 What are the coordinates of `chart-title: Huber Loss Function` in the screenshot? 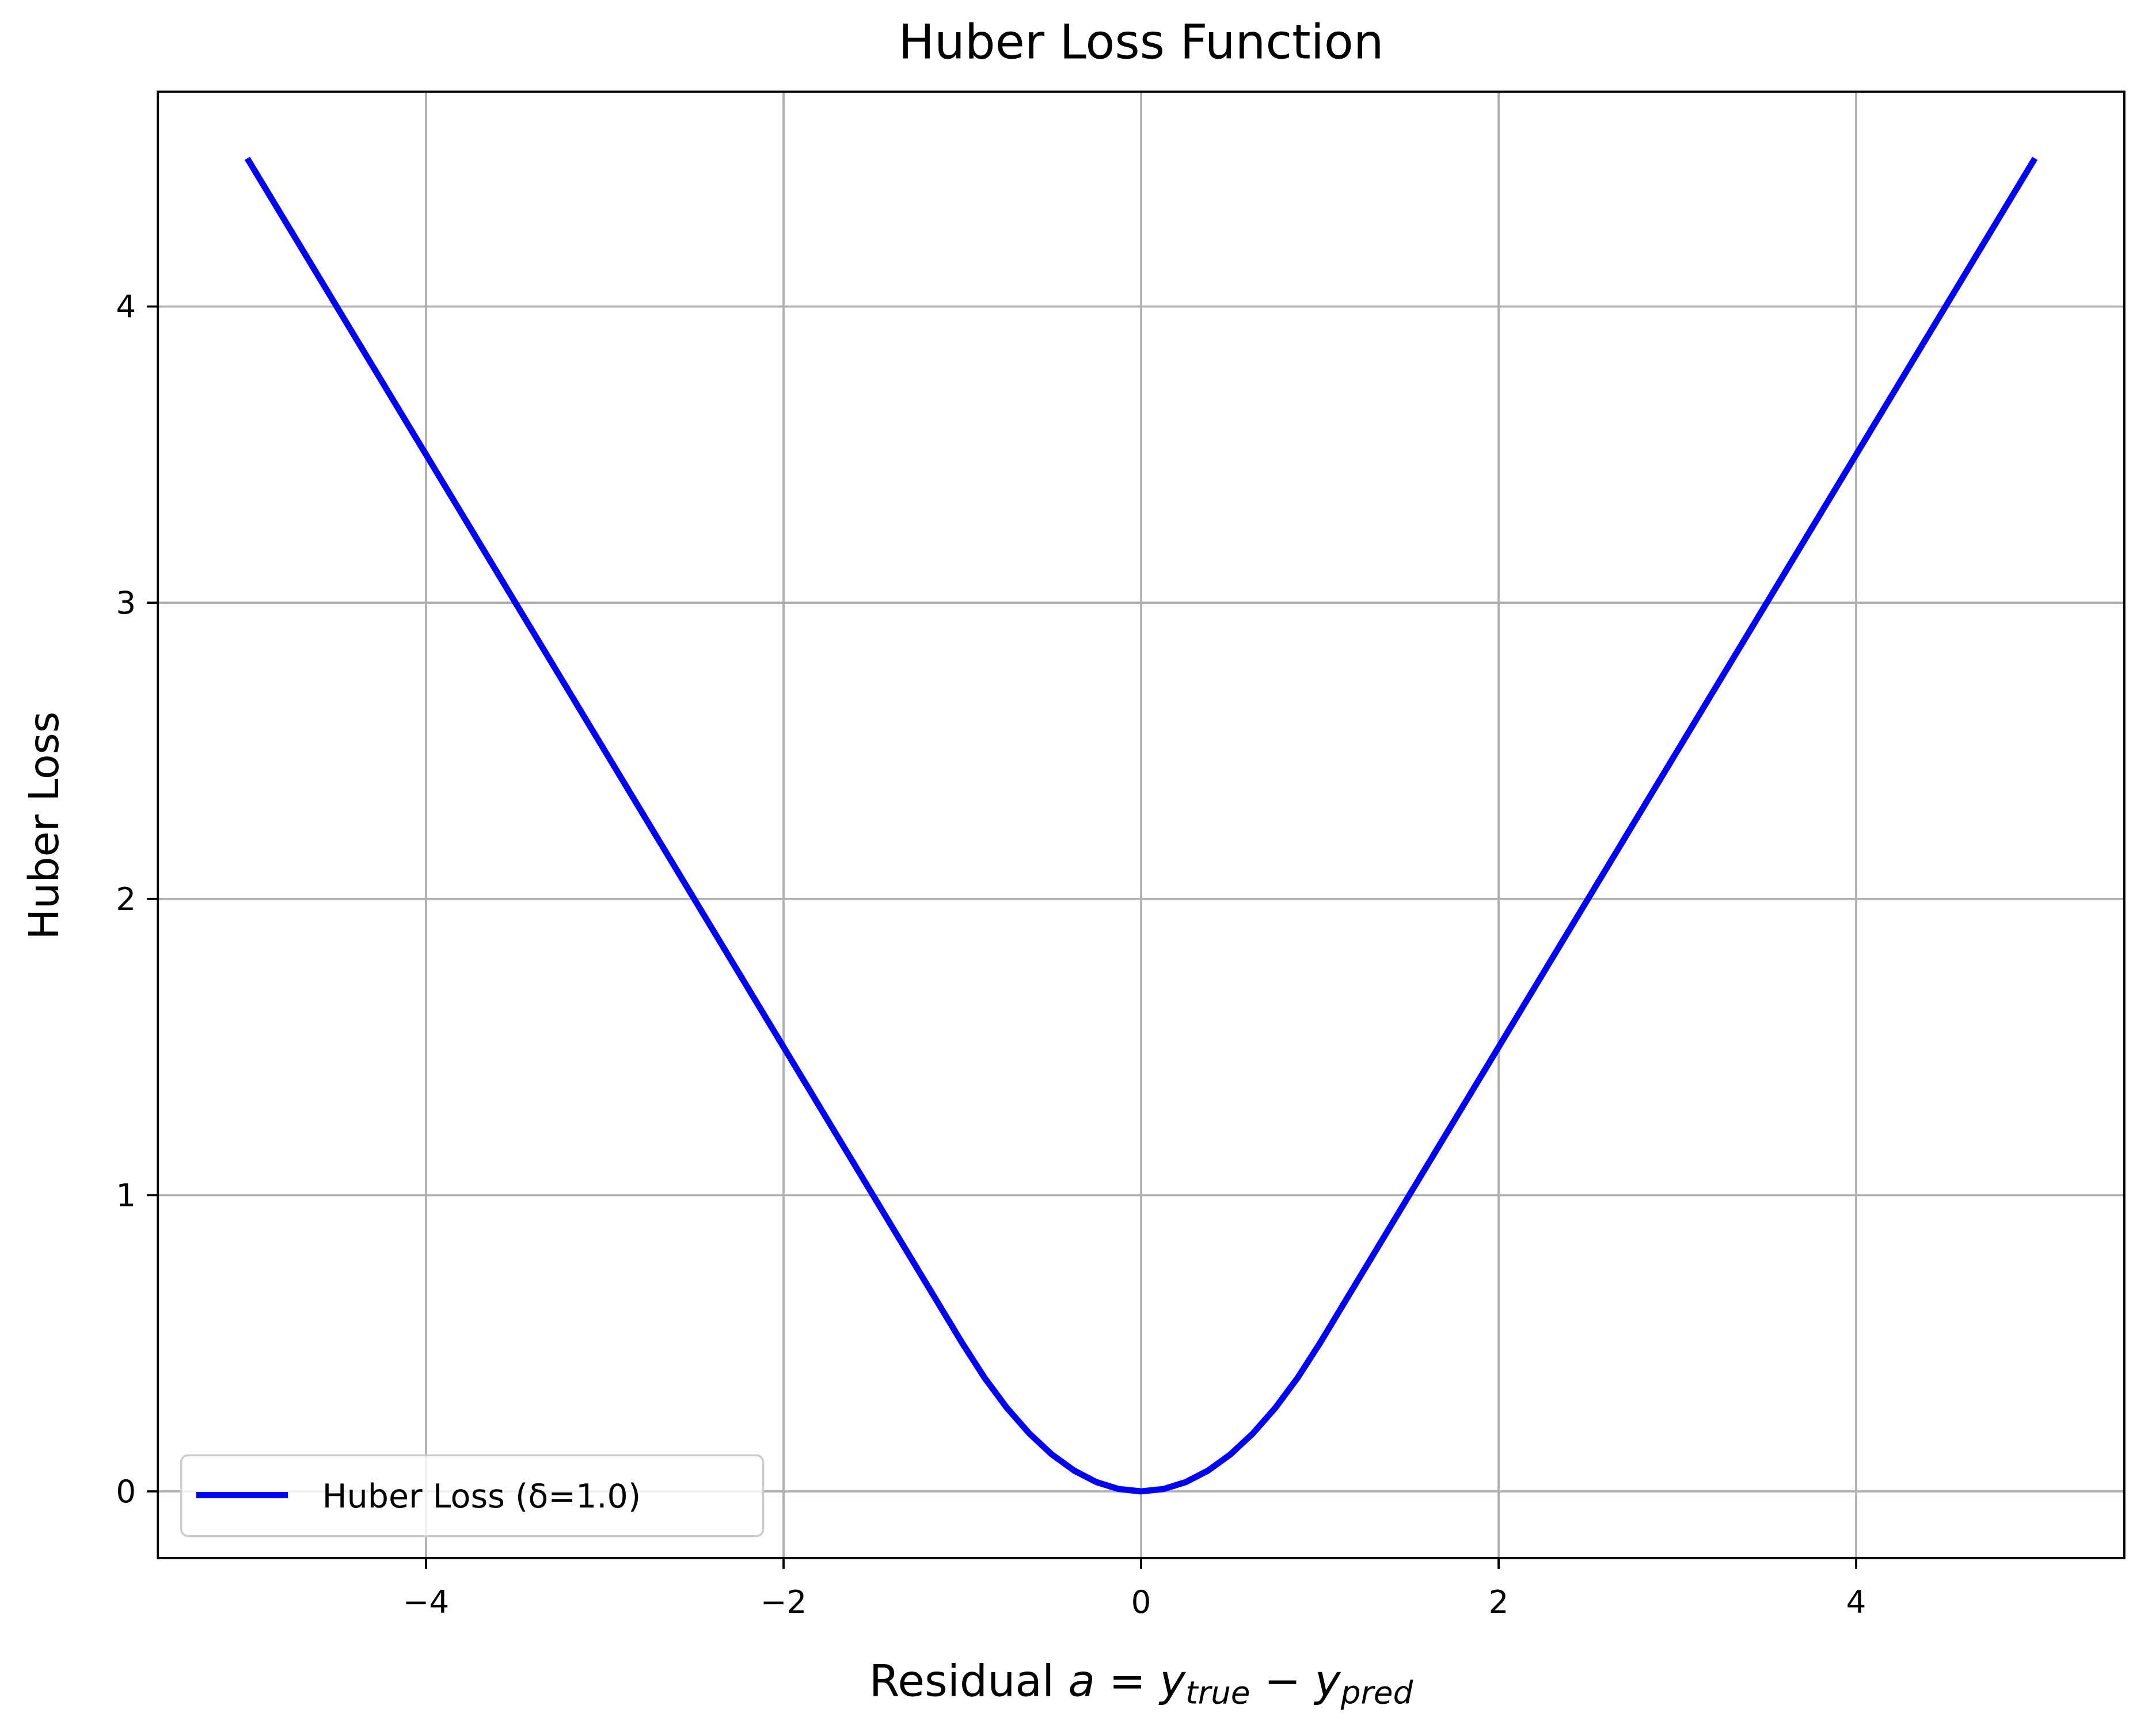 It's located at (1140, 42).